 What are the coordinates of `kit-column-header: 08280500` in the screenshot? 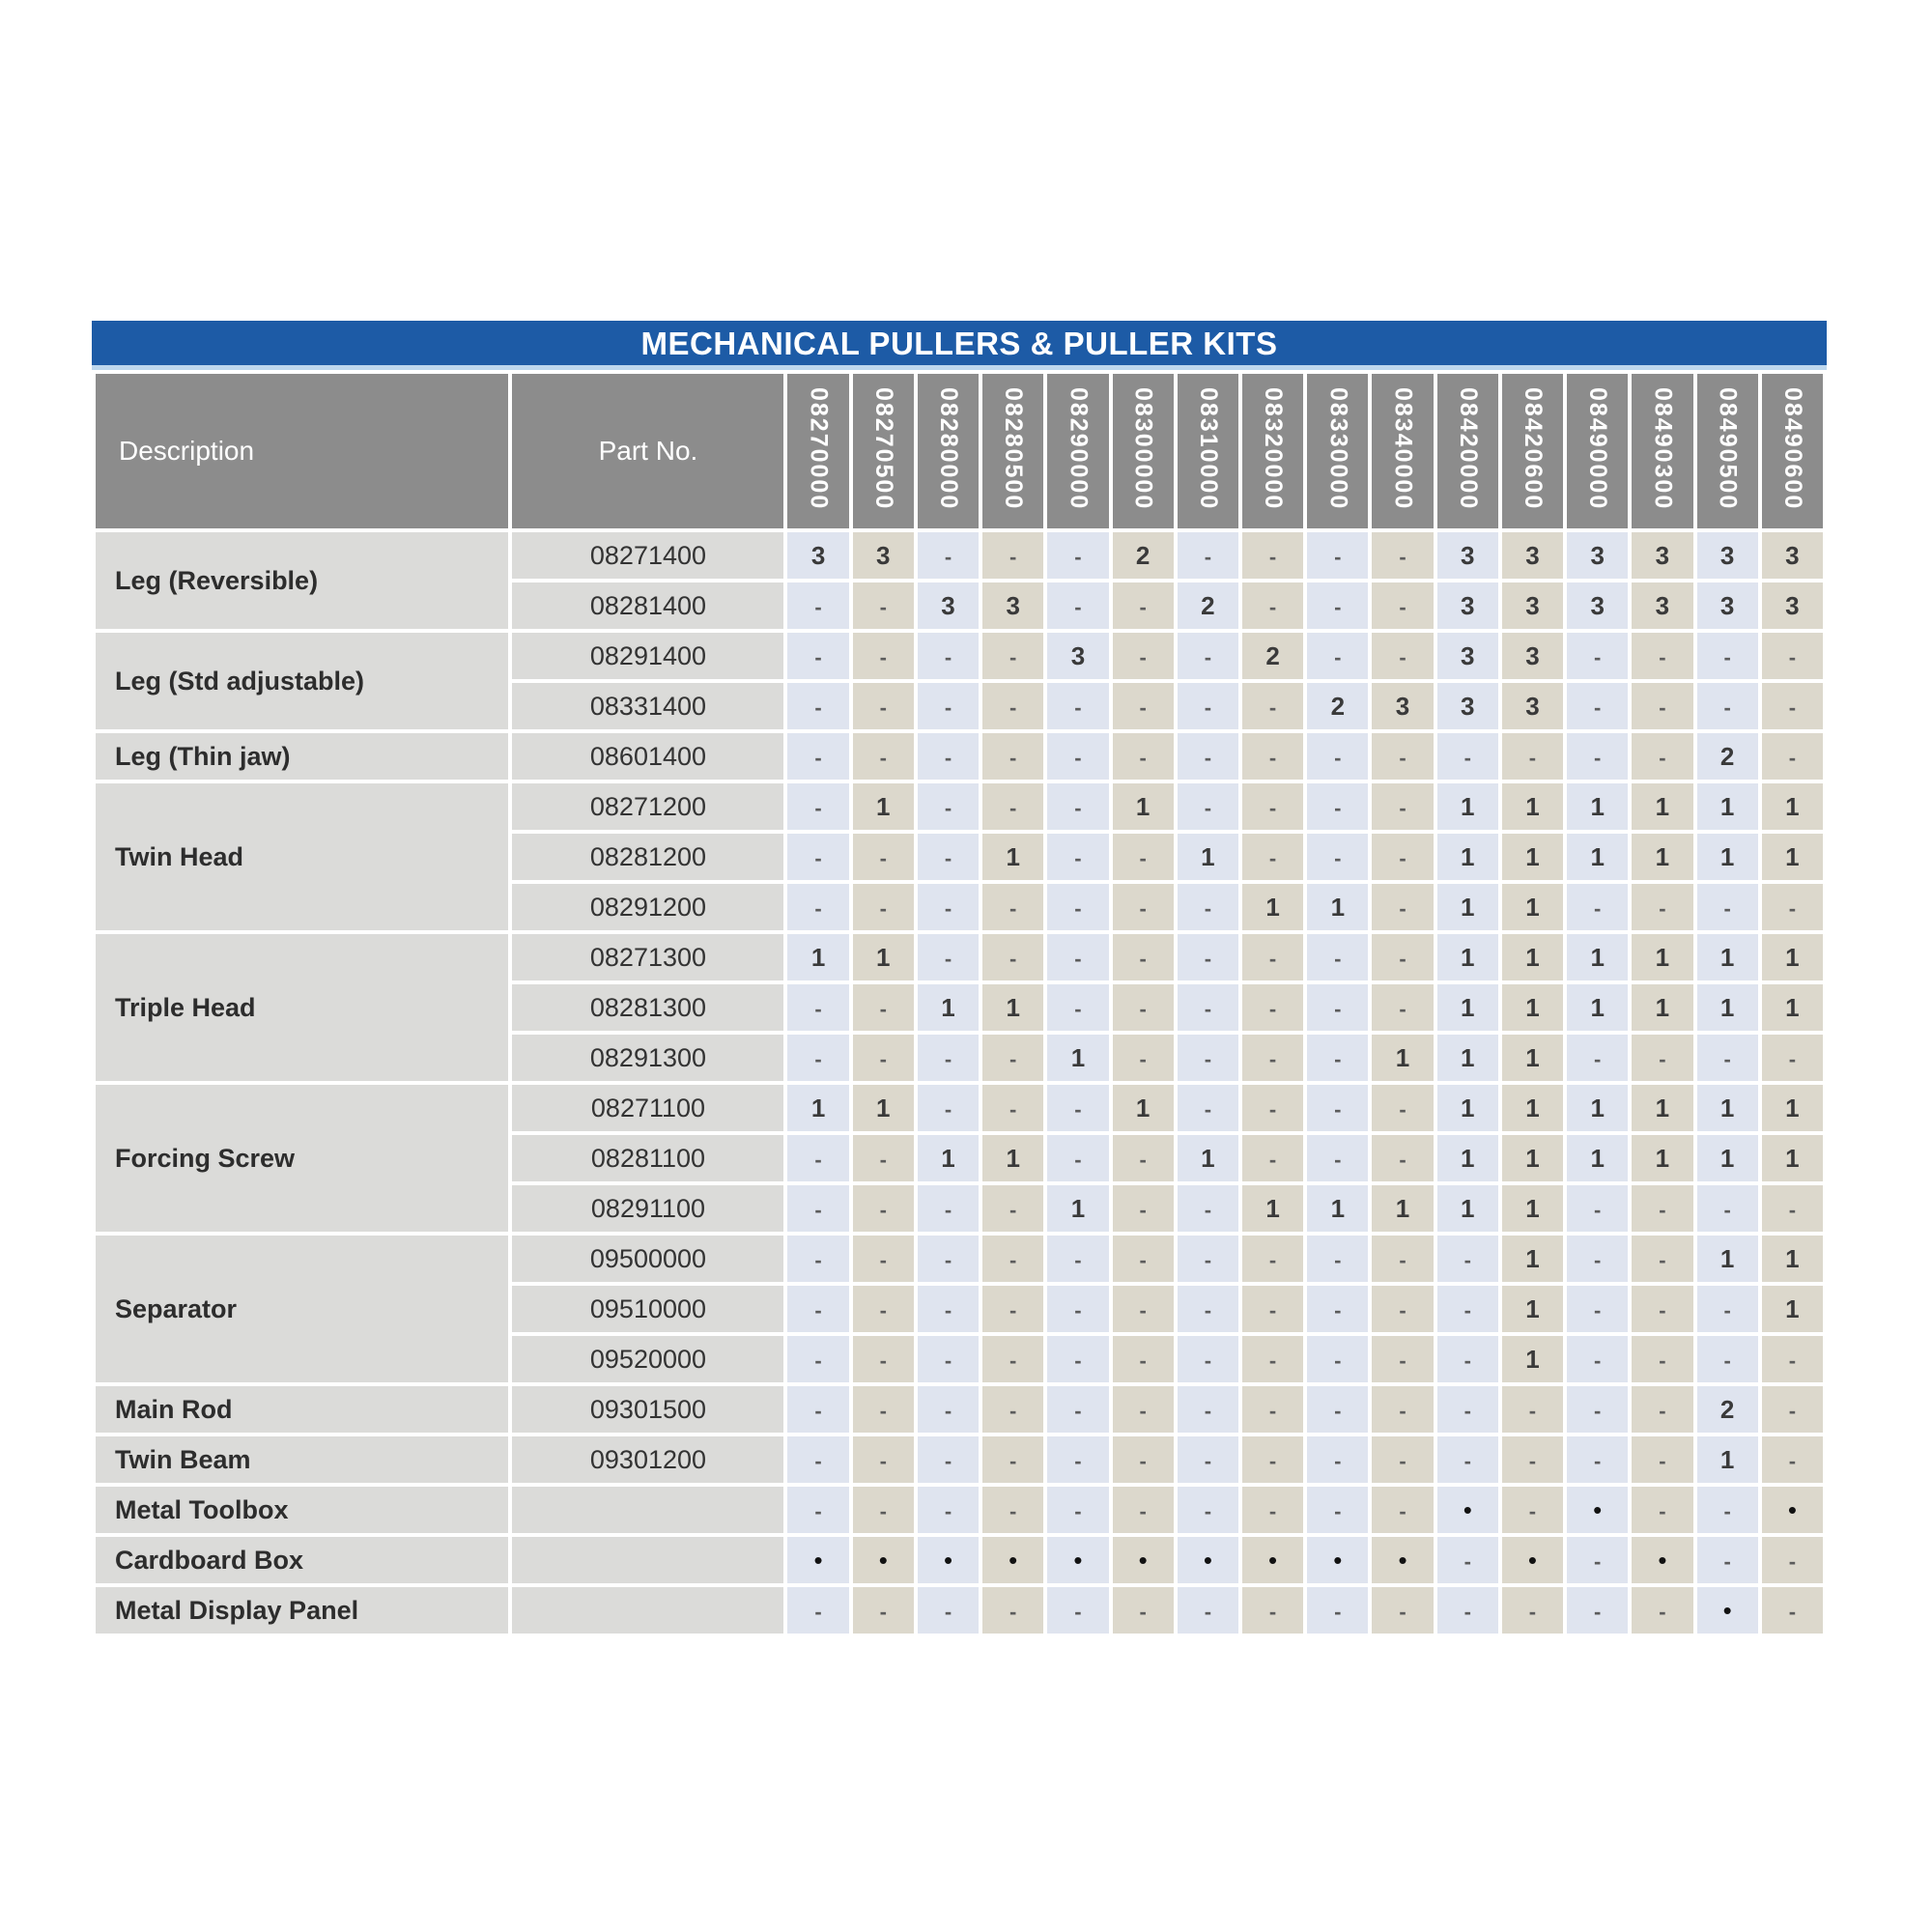 It's located at (1013, 451).